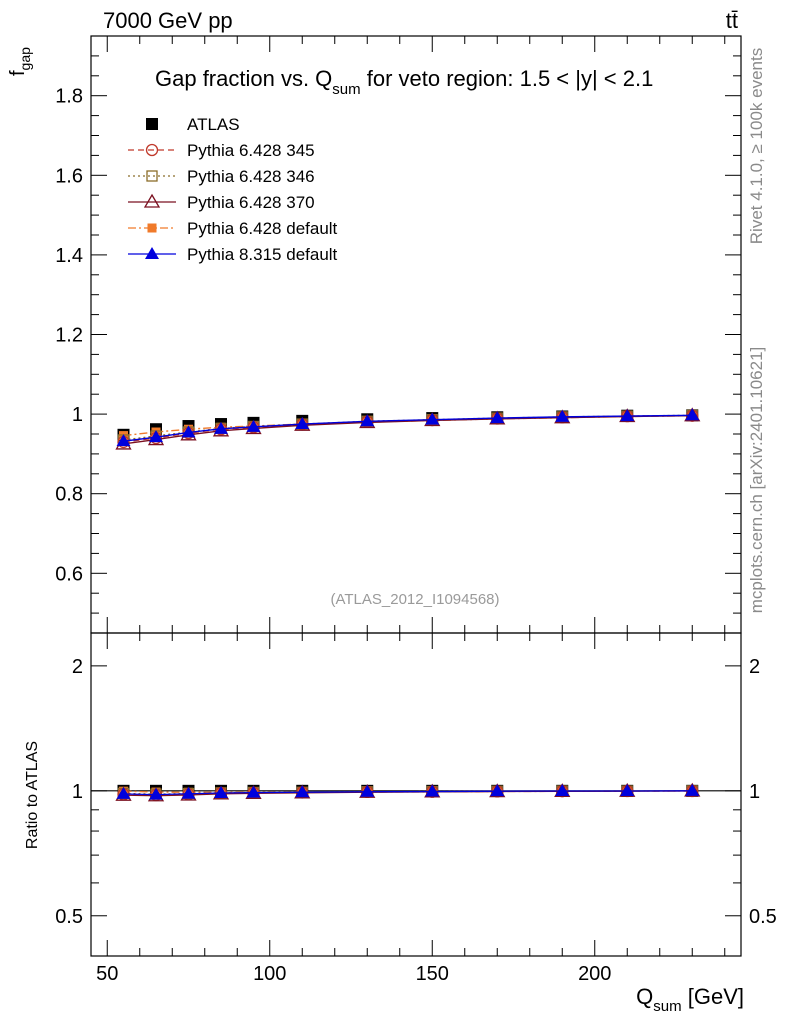  What do you see at coordinates (414, 599) in the screenshot?
I see `analysis-watermark: (ATLAS_2012_I1094568)` at bounding box center [414, 599].